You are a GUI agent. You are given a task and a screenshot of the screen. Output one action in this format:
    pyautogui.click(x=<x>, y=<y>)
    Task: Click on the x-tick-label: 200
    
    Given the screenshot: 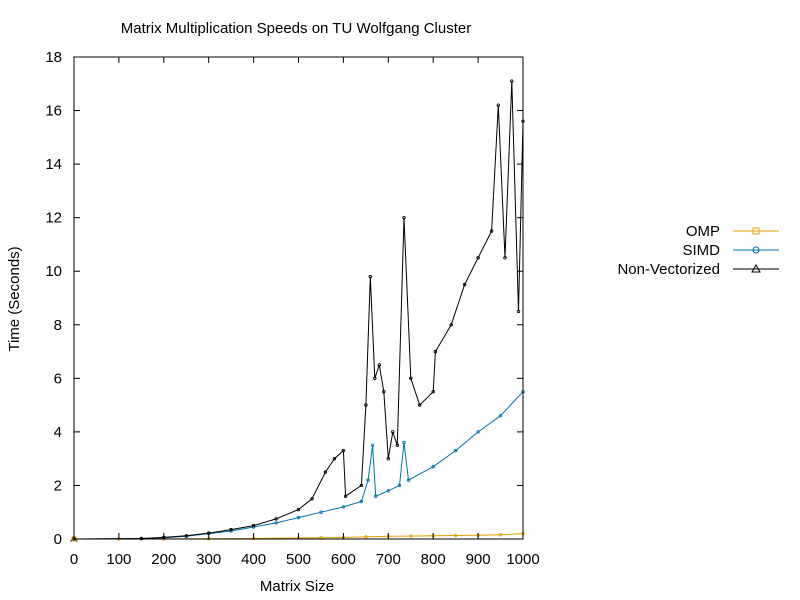 What is the action you would take?
    pyautogui.click(x=163, y=559)
    